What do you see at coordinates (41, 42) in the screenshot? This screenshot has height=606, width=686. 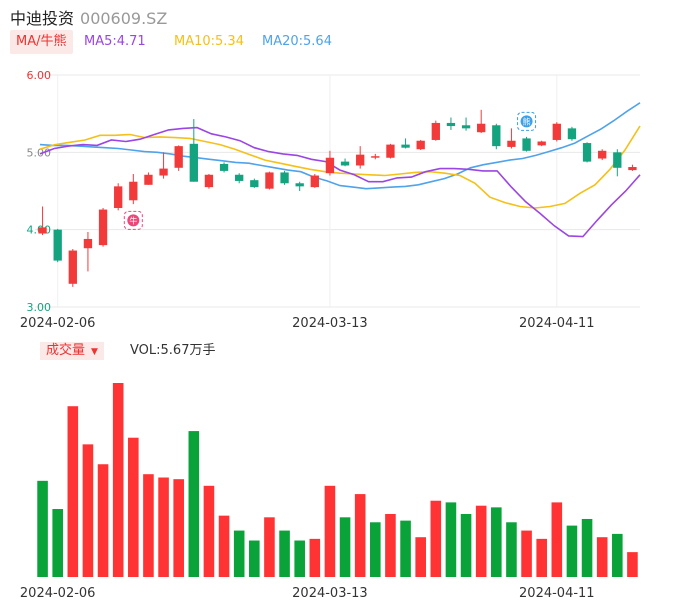 I see `ma-indicator-tab: MA/牛熊` at bounding box center [41, 42].